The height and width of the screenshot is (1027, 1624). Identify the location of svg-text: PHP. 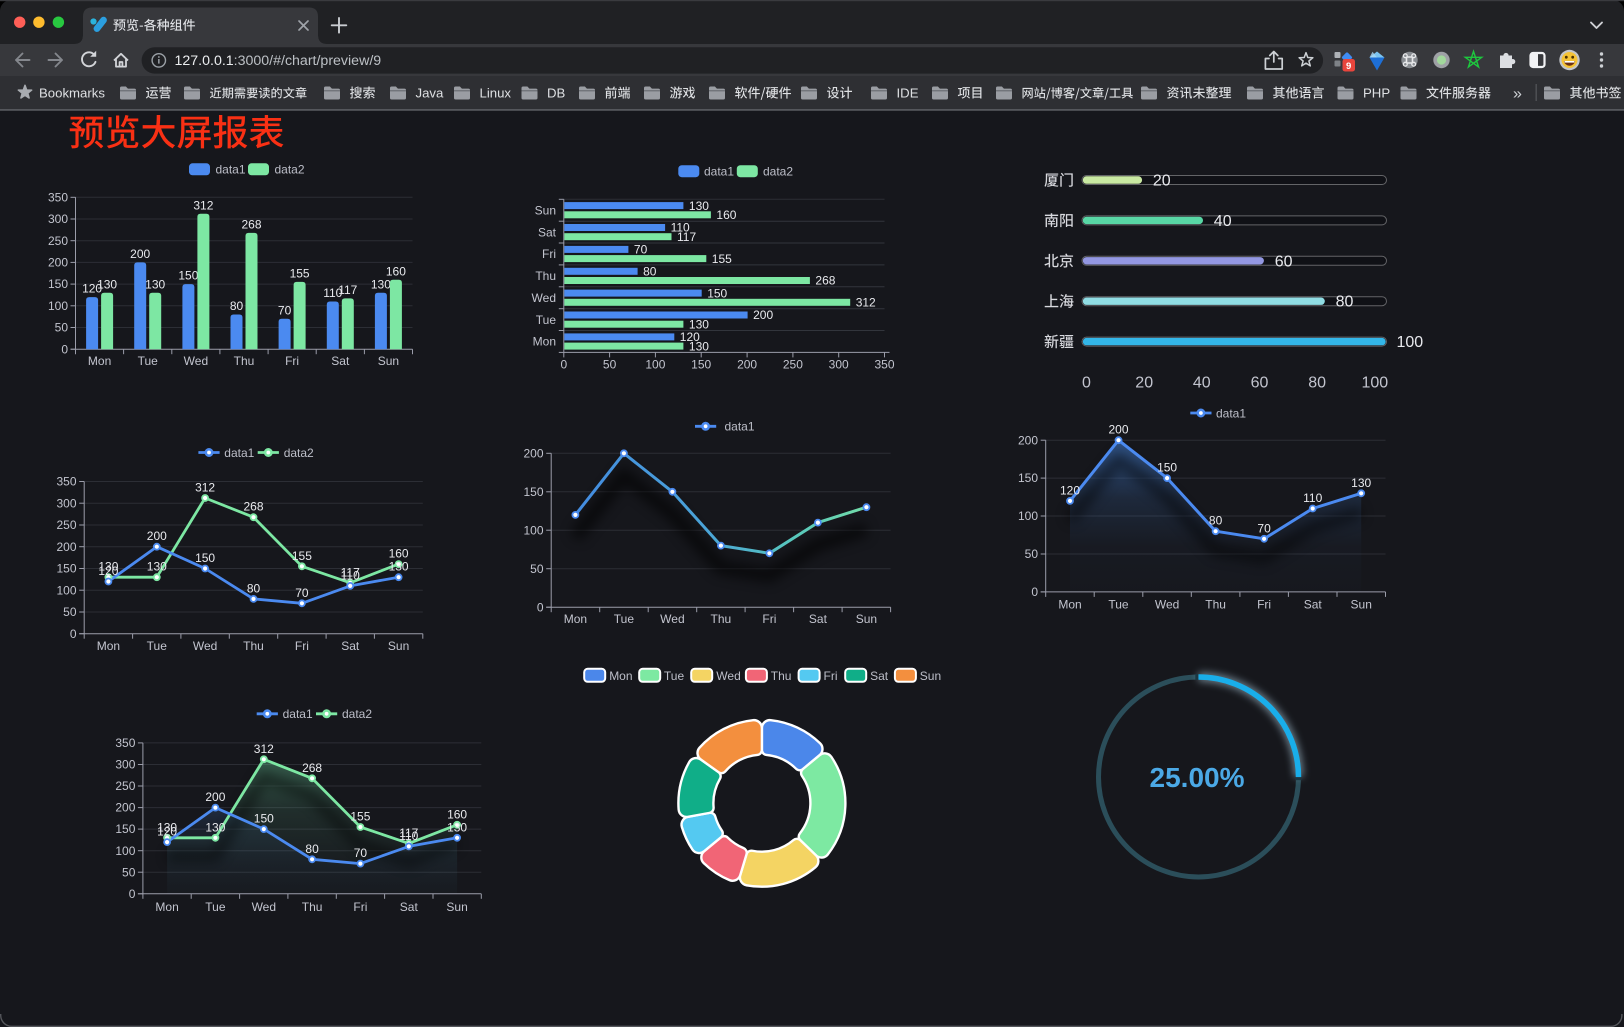
(1376, 92).